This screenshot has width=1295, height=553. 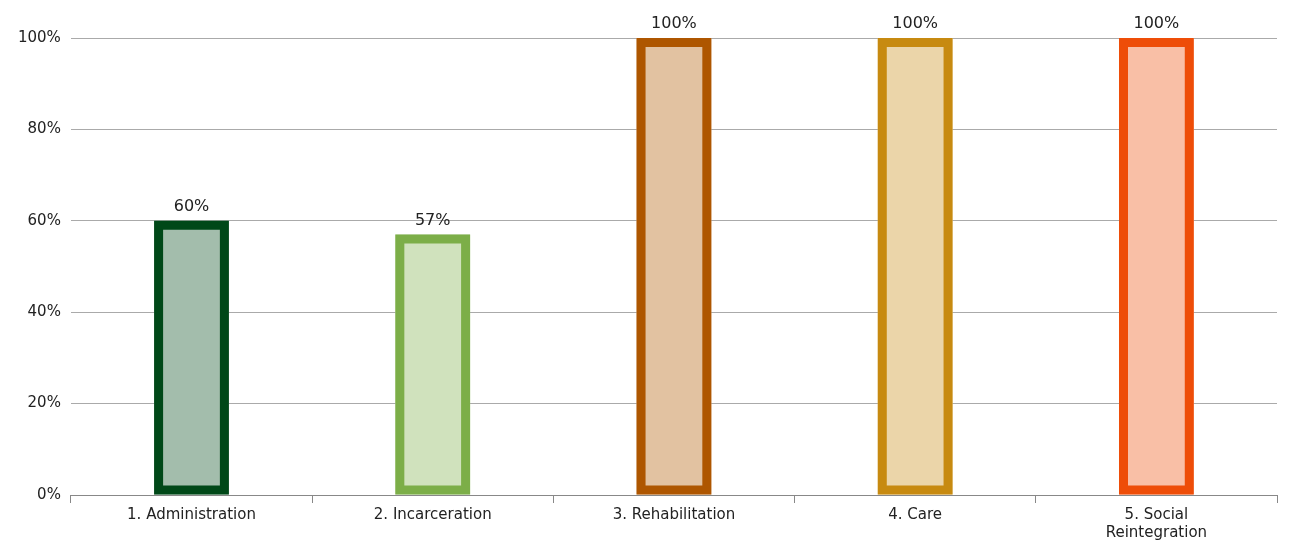 I want to click on x-tick-label: 3. Rehabilitation, so click(x=674, y=513).